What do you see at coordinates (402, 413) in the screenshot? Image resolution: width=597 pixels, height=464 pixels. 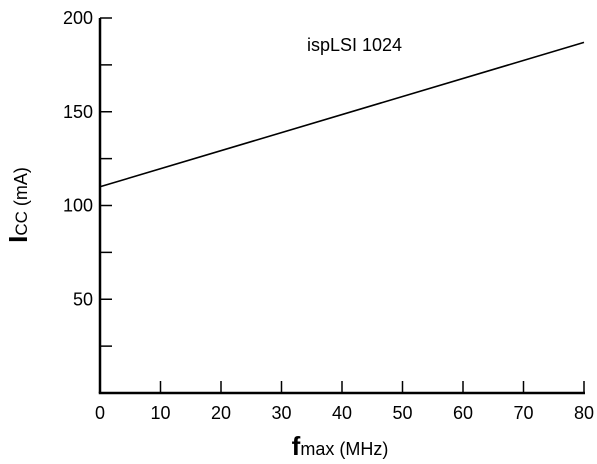 I see `x-tick-label-50: 50` at bounding box center [402, 413].